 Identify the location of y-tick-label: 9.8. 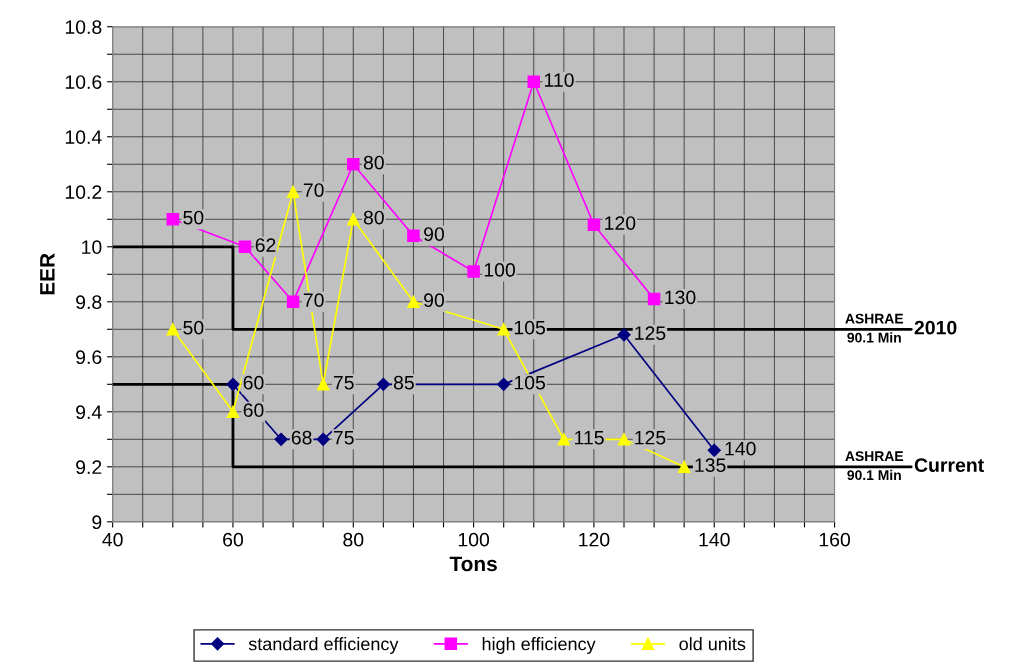
(89, 302).